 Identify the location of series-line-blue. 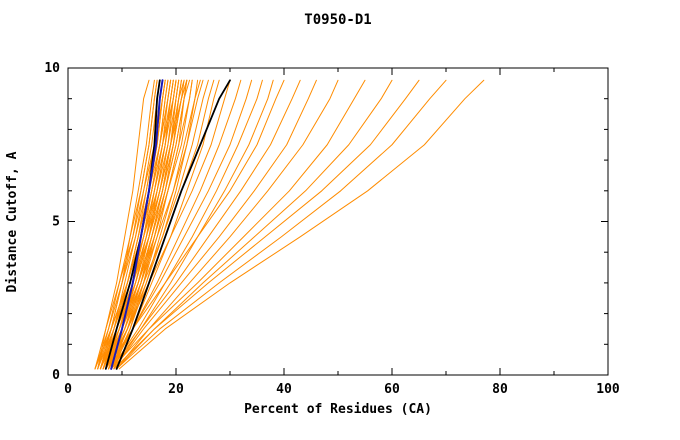
(137, 224).